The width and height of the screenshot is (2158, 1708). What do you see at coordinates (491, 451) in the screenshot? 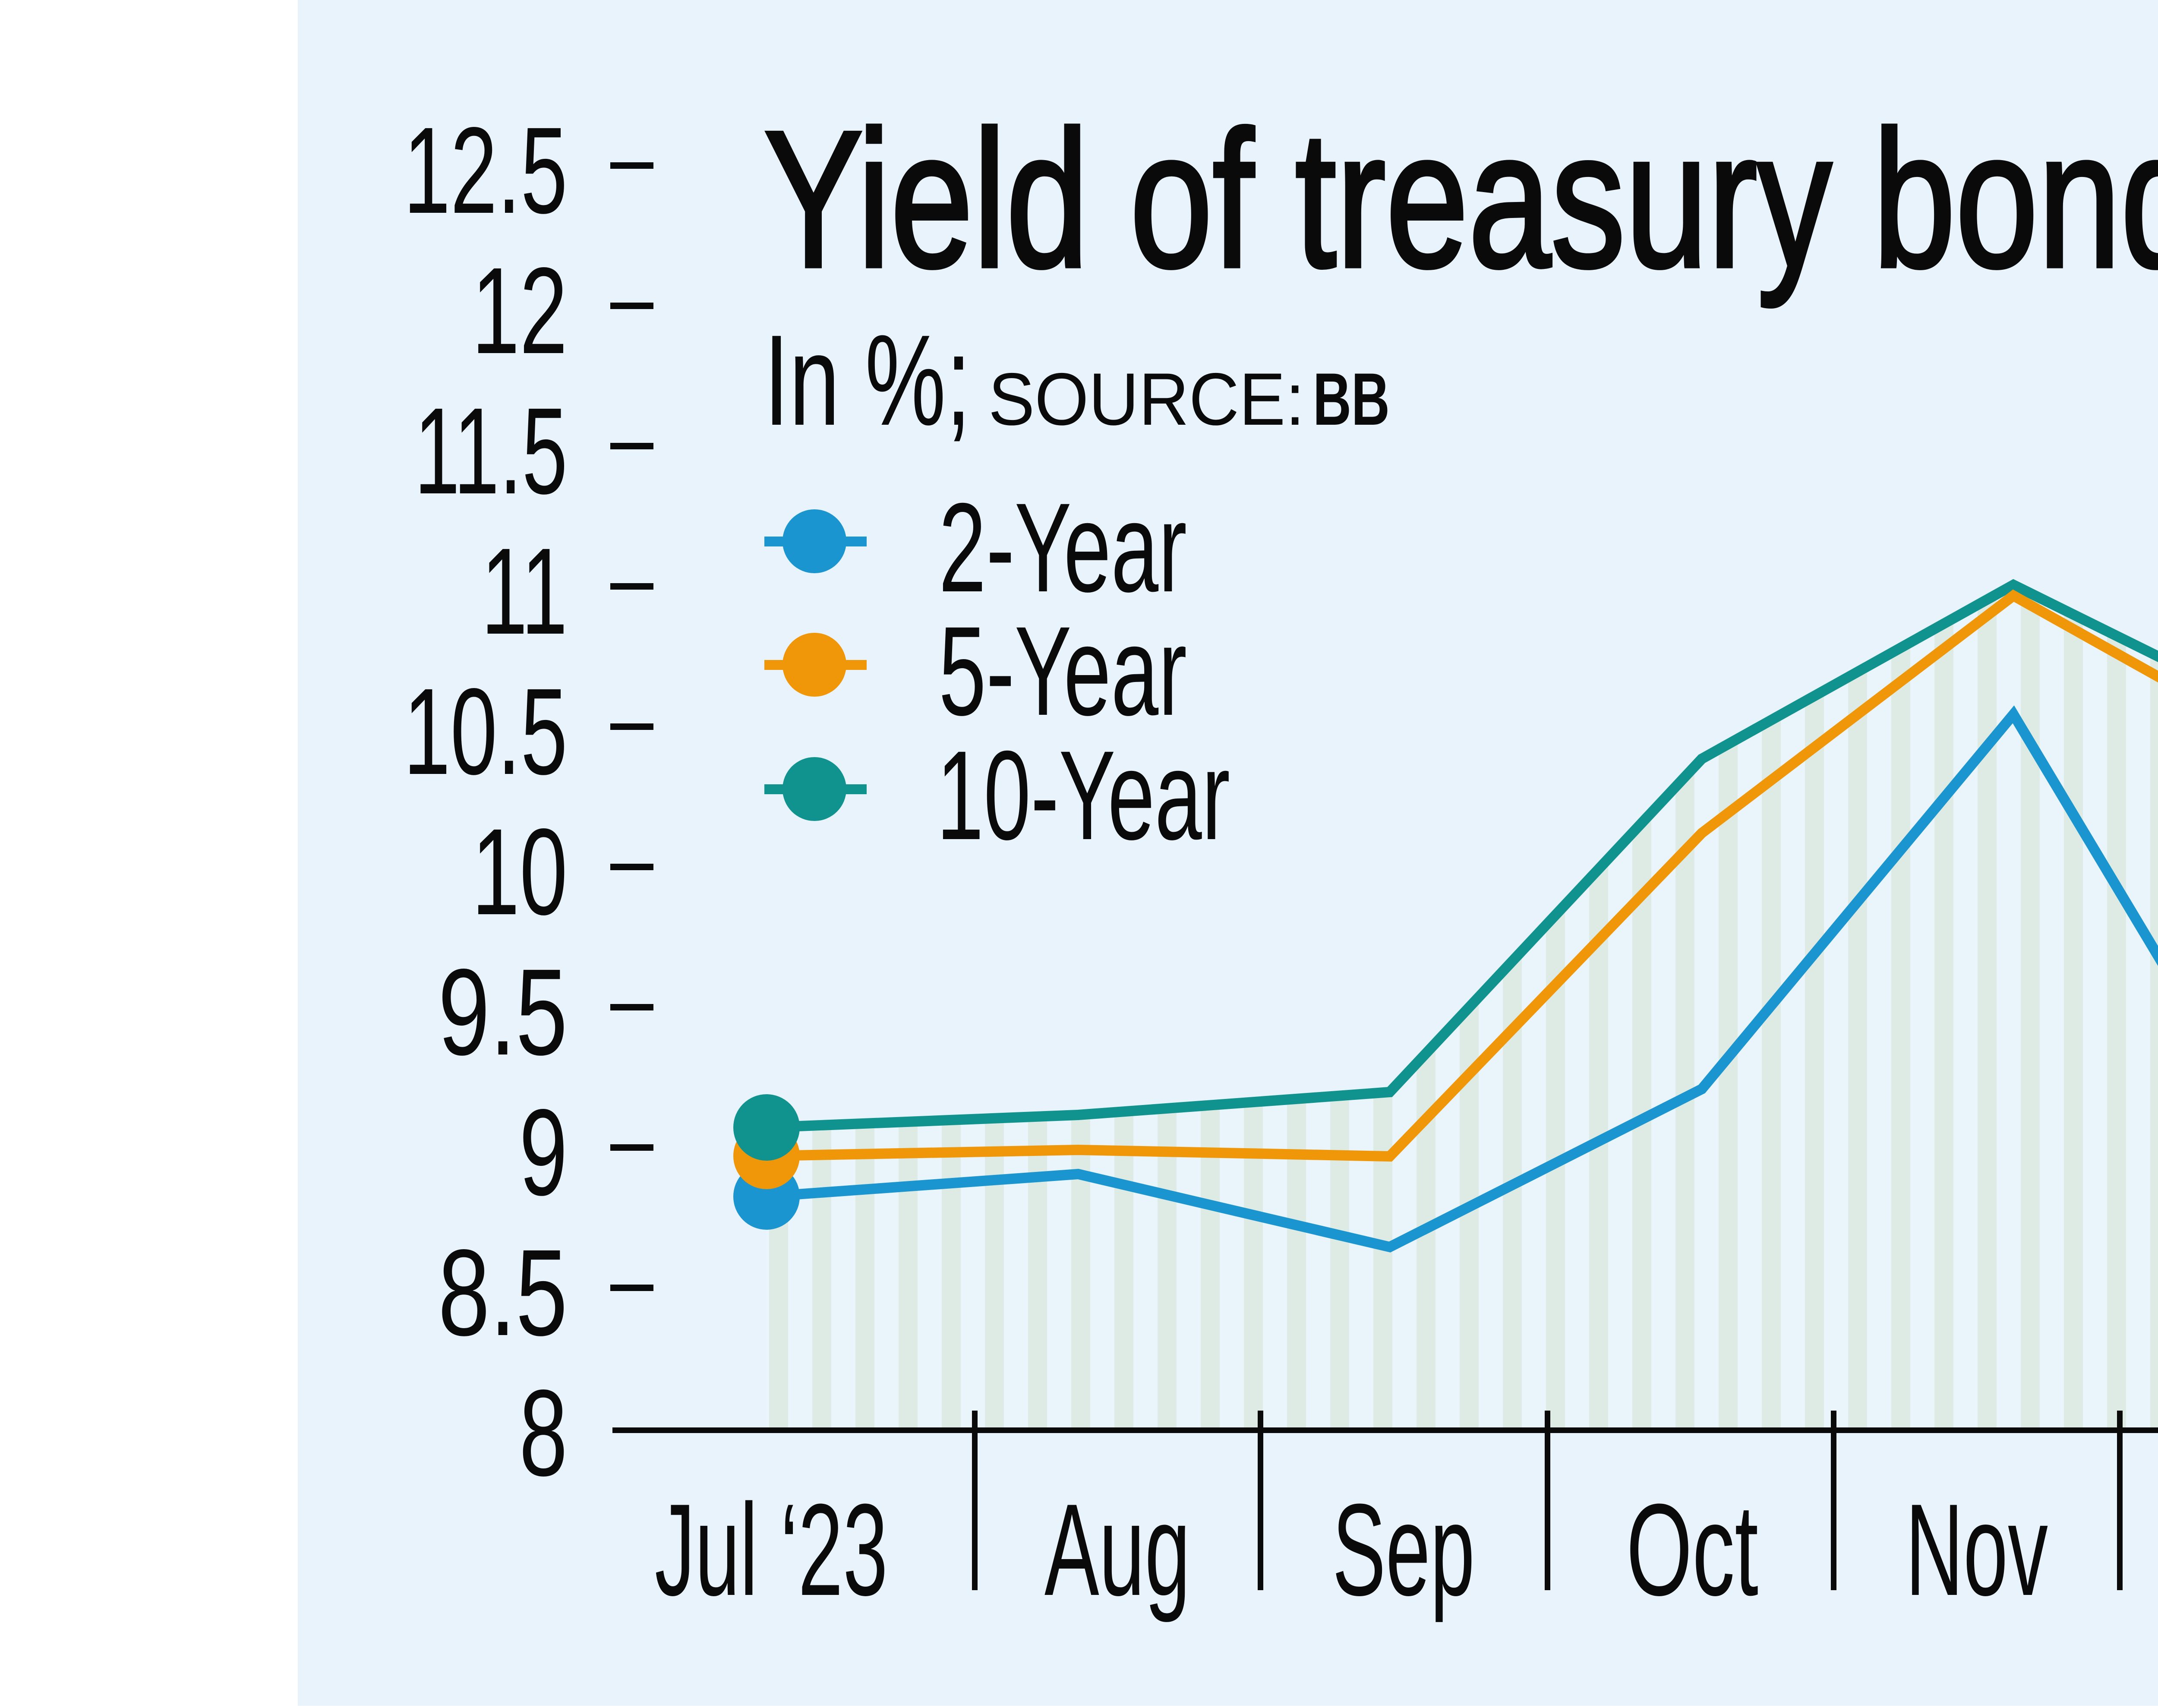
I see `svg-text: 11.5` at bounding box center [491, 451].